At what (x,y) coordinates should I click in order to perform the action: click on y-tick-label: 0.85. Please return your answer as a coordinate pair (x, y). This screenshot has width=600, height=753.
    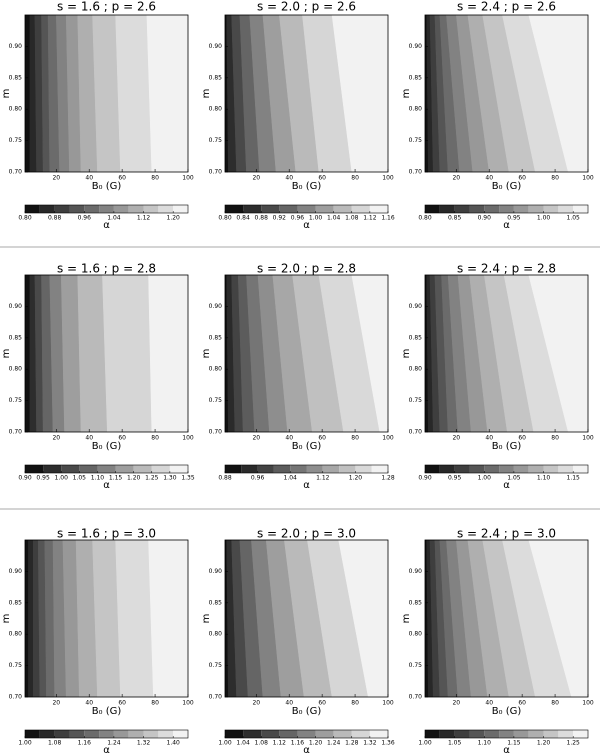
    Looking at the image, I should click on (216, 602).